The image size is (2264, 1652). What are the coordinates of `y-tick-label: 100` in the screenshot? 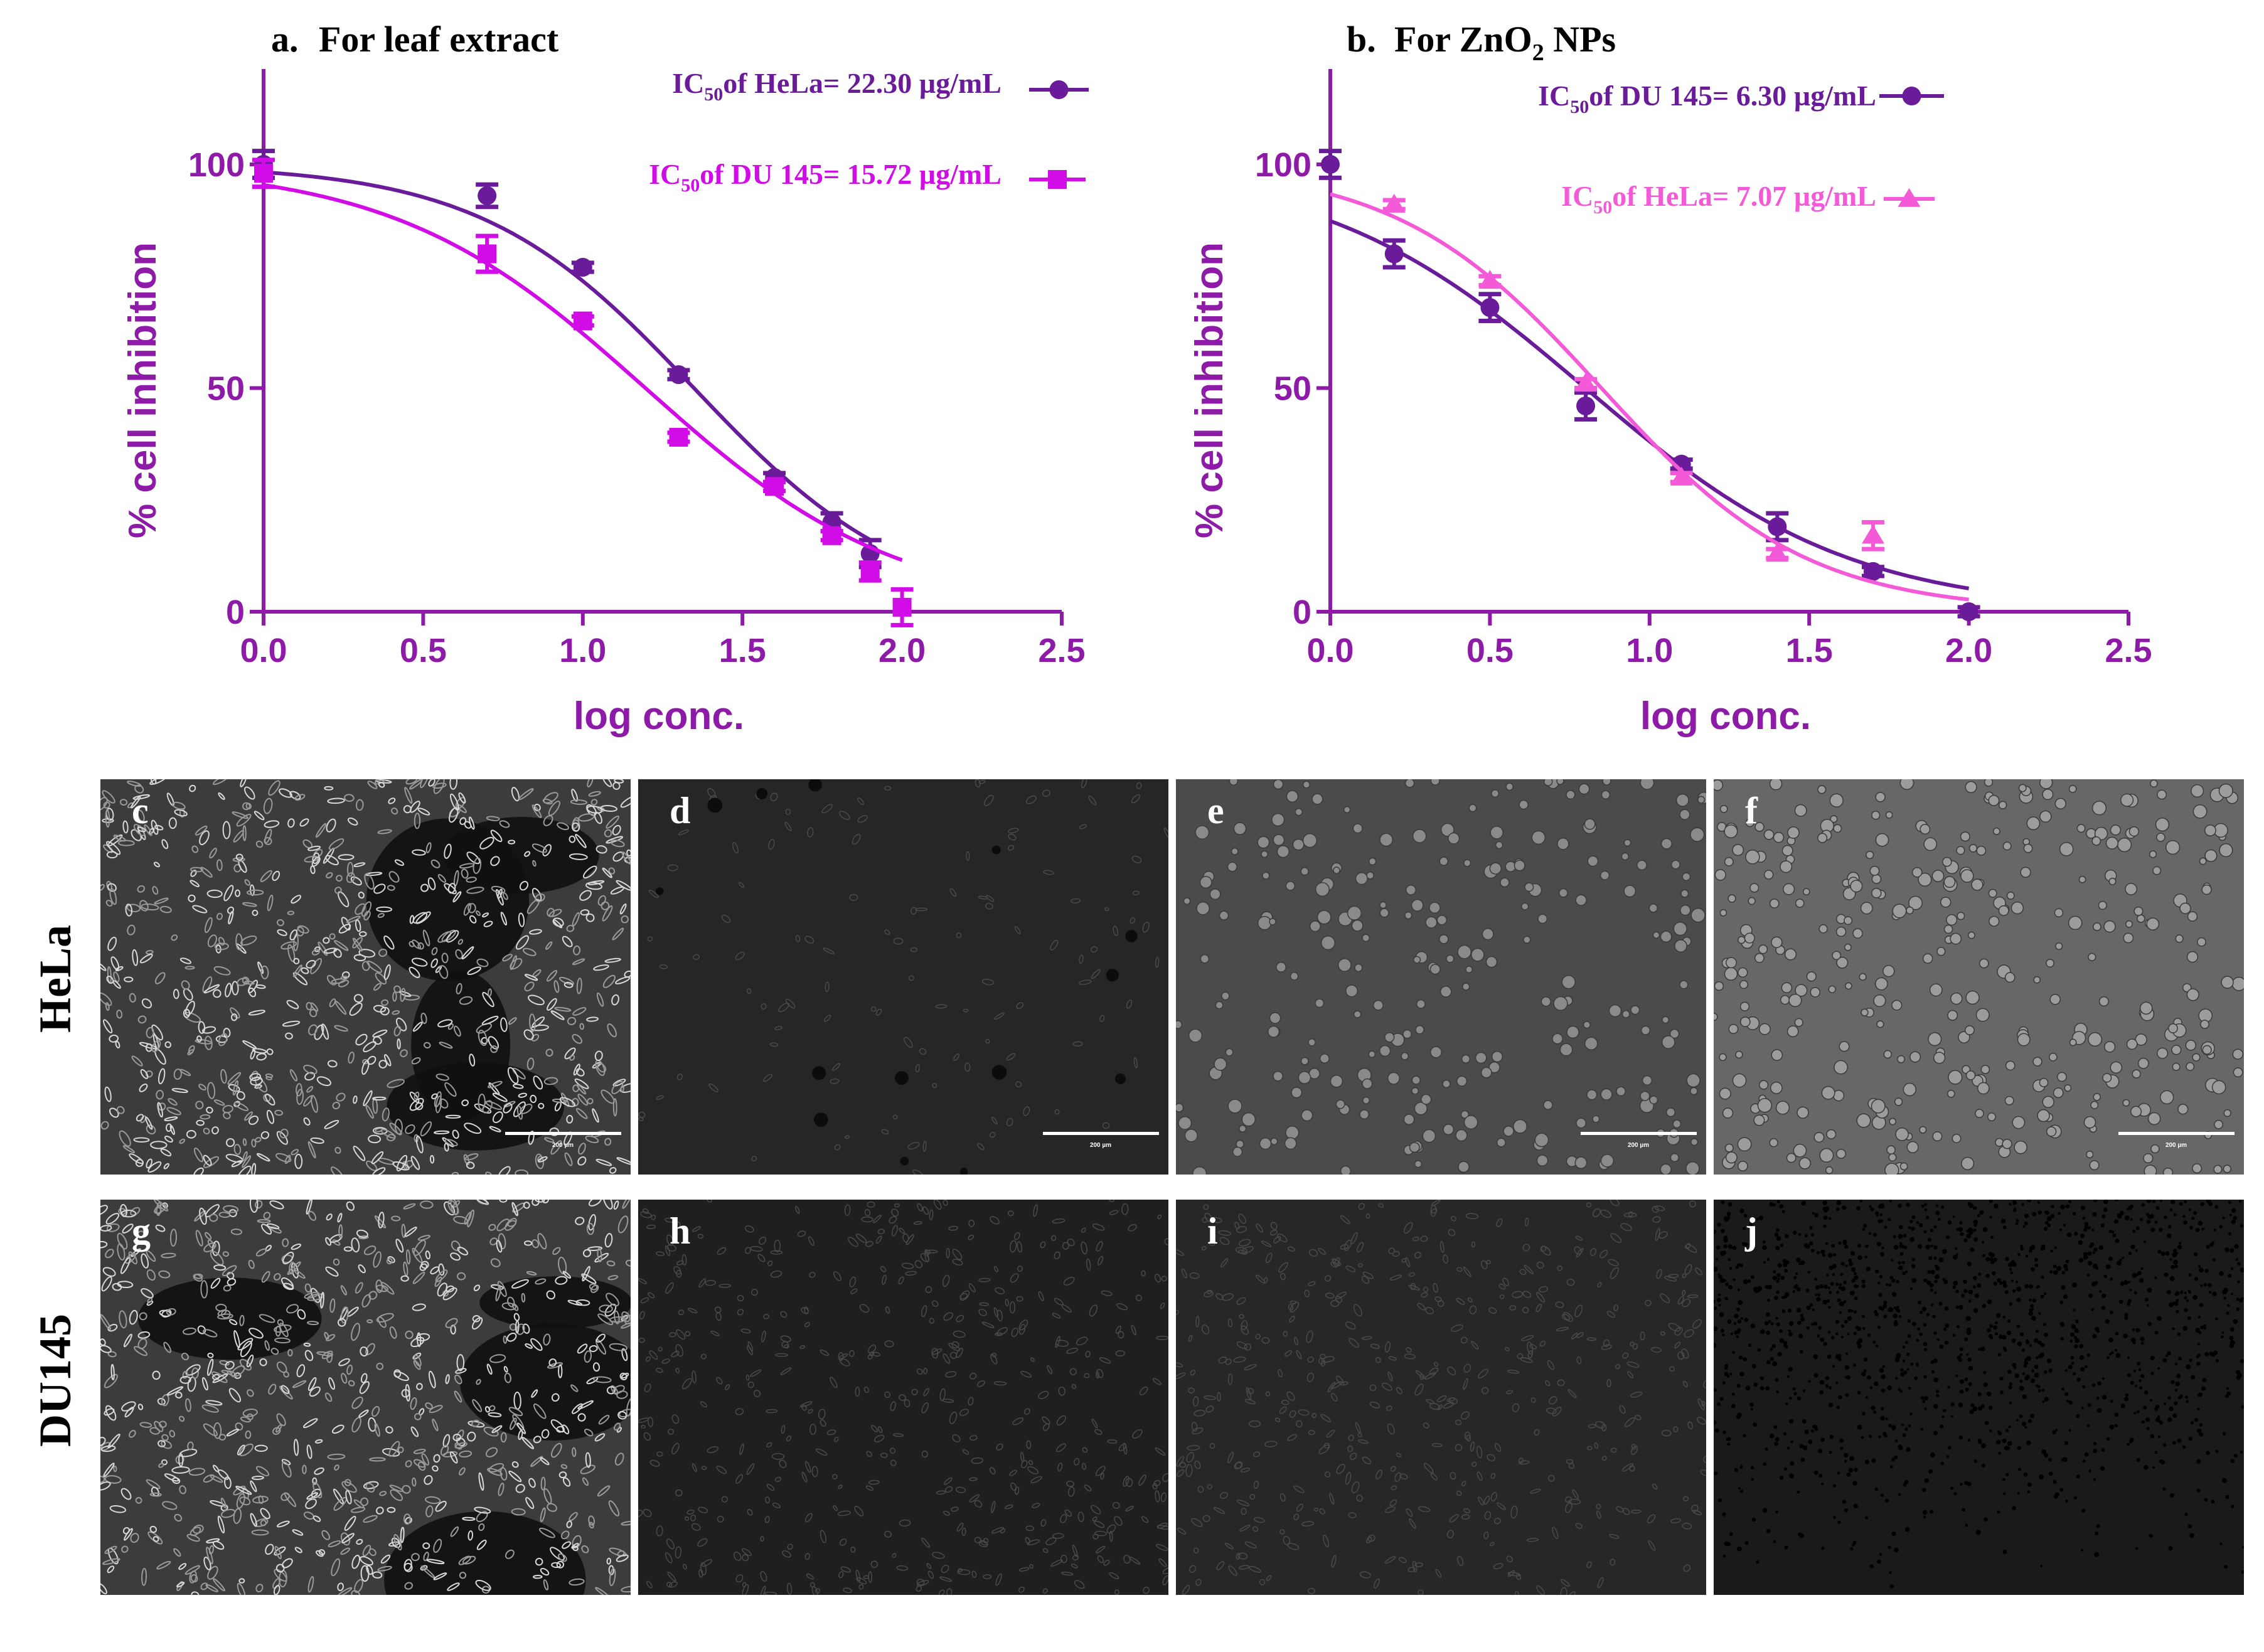 It's located at (216, 165).